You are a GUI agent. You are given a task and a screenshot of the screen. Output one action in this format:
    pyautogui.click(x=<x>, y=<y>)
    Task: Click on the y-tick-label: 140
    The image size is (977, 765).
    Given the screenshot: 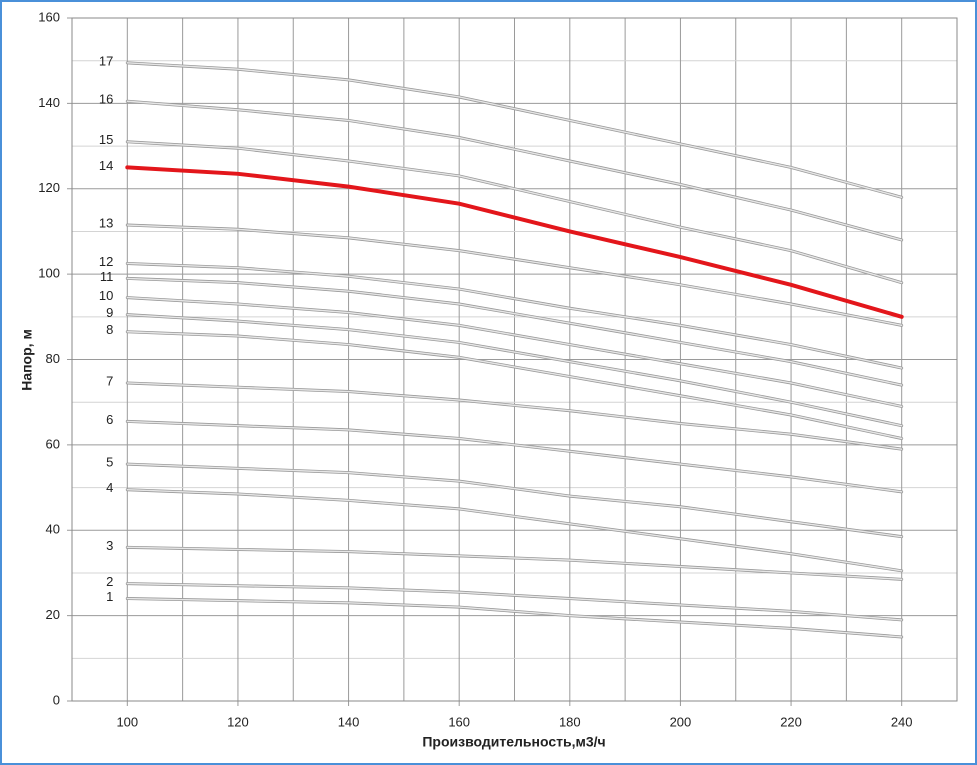 What is the action you would take?
    pyautogui.click(x=49, y=102)
    